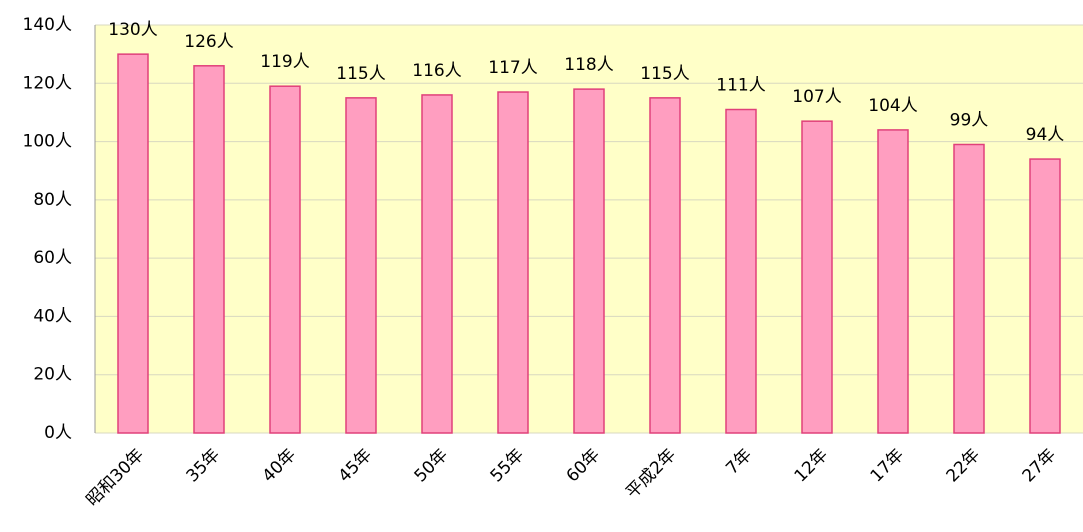  What do you see at coordinates (963, 465) in the screenshot?
I see `x-tick-label: 22年` at bounding box center [963, 465].